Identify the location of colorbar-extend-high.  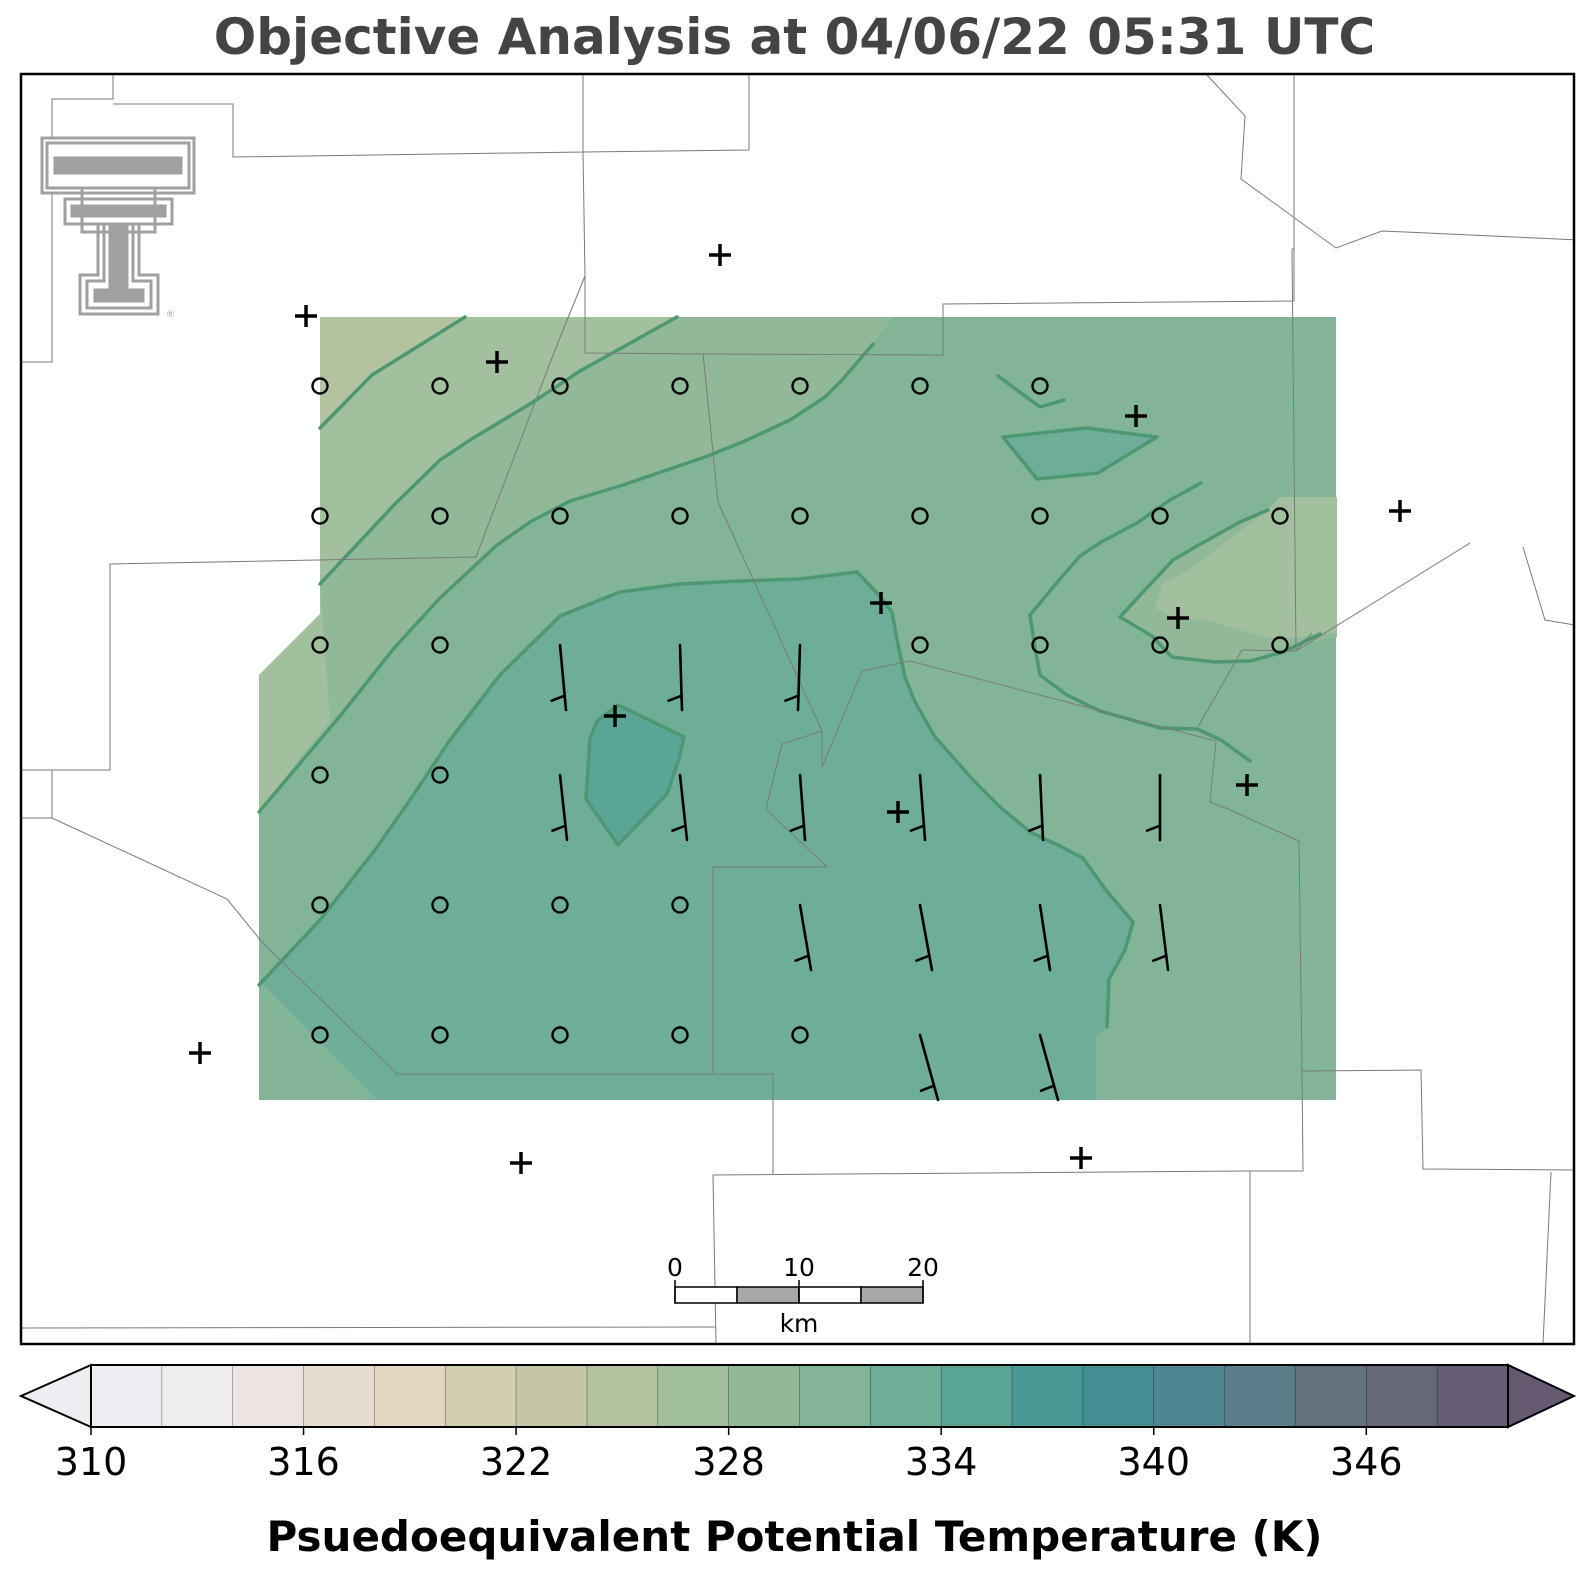
(1542, 1396).